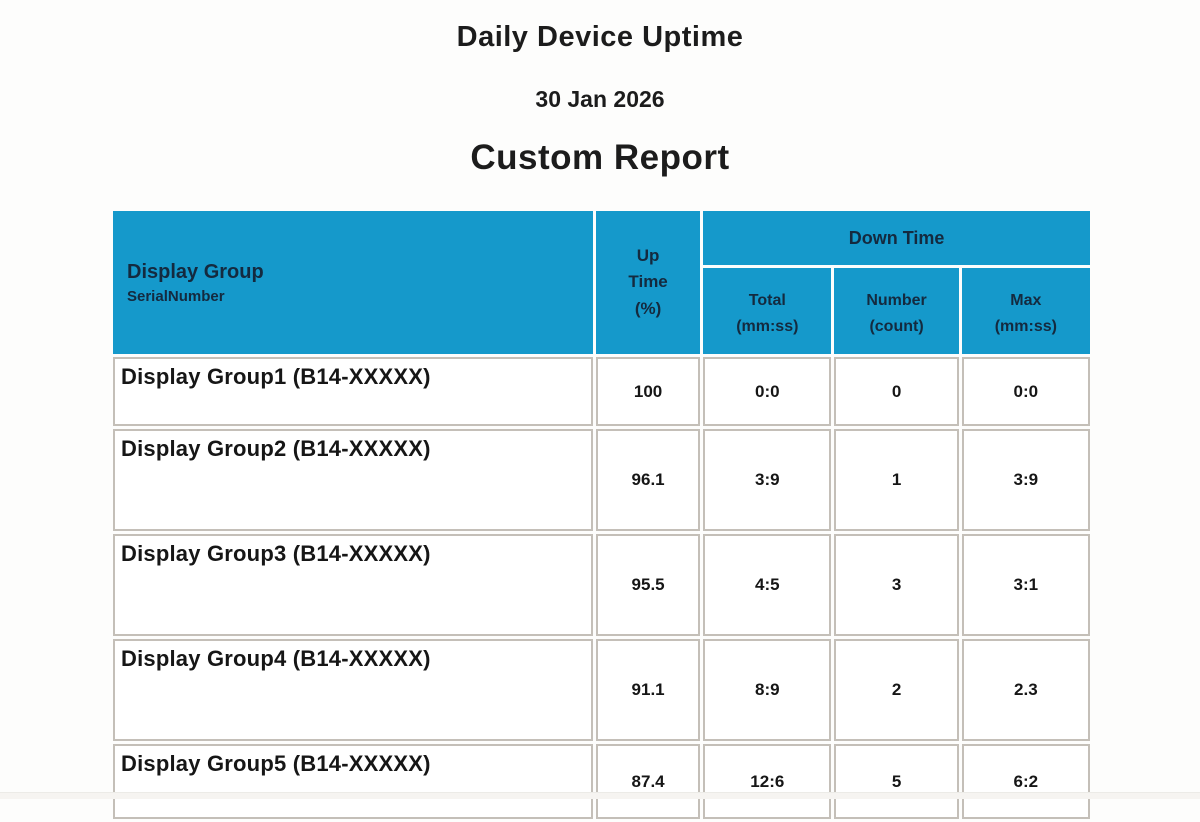 The height and width of the screenshot is (822, 1200). What do you see at coordinates (353, 781) in the screenshot?
I see `cell-group-name: Display Group5 (B14-XXXXX)` at bounding box center [353, 781].